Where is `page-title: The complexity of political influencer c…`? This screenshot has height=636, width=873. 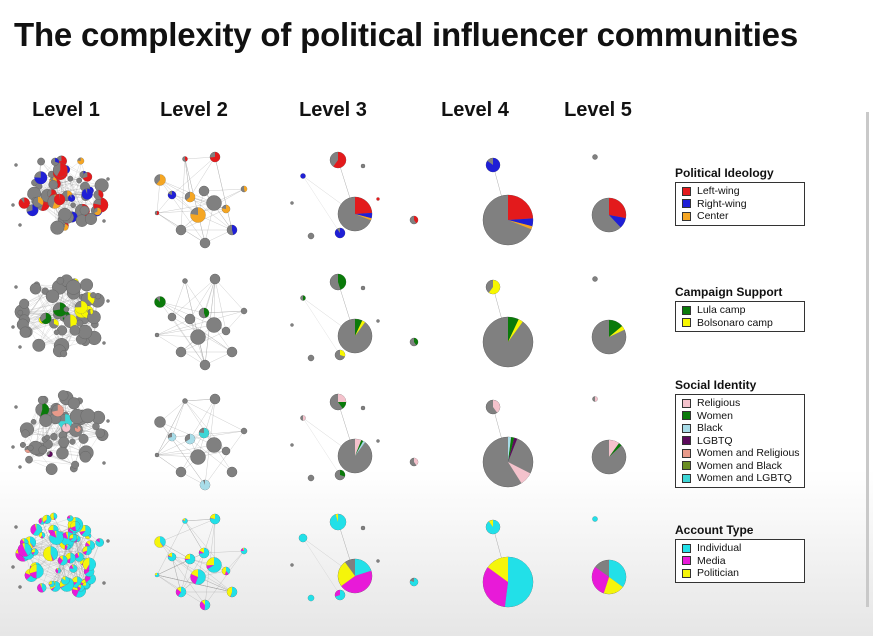 page-title: The complexity of political influencer c… is located at coordinates (406, 34).